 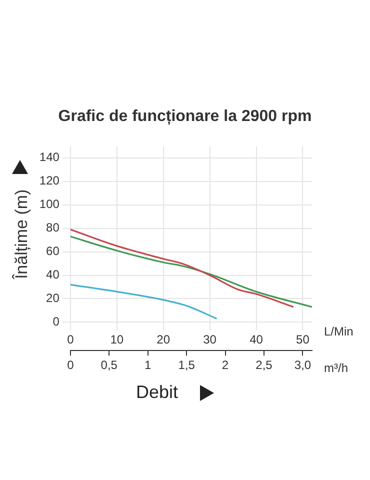 I want to click on x-tick-label: 0, so click(x=70, y=339).